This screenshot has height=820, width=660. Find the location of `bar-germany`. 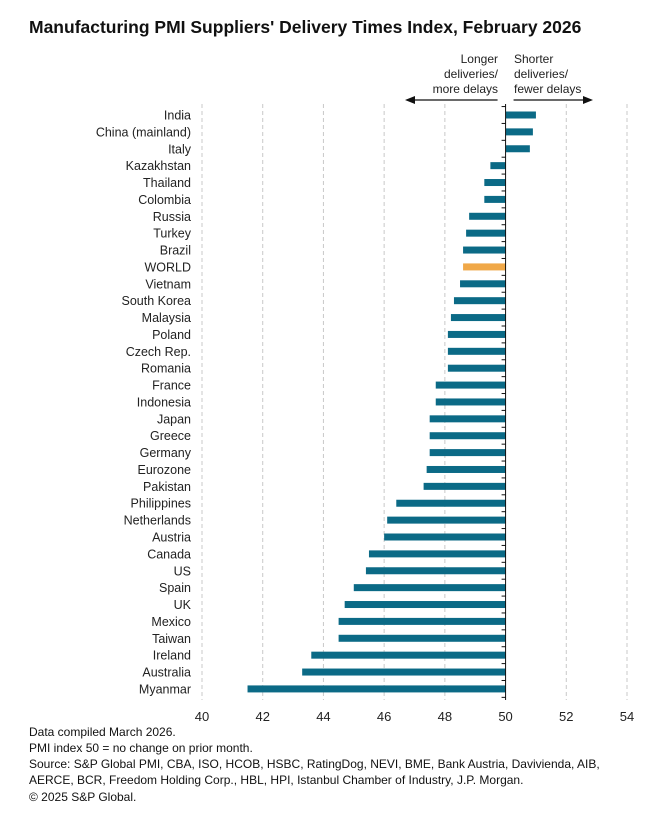

bar-germany is located at coordinates (467, 453).